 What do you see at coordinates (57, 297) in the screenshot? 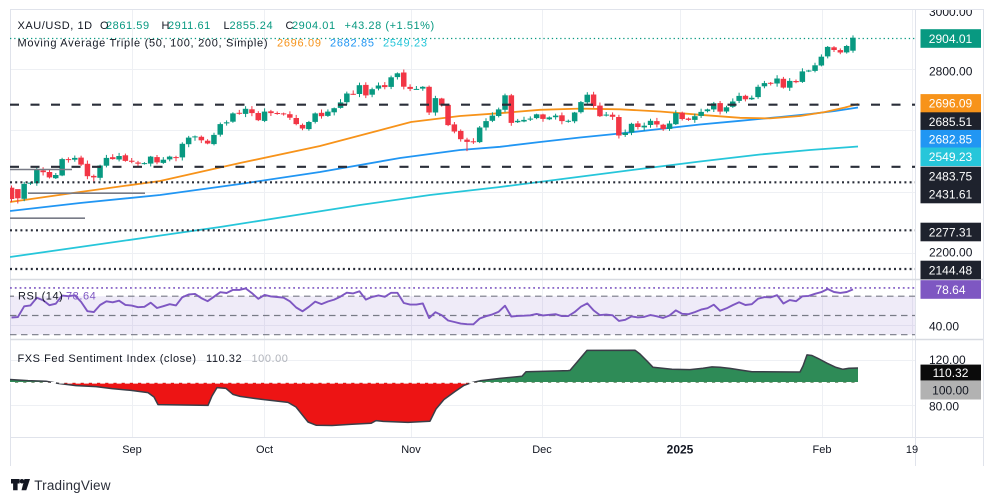
I see `svg-text:RSI (14)78.64: RSI (14) 78.64` at bounding box center [57, 297].